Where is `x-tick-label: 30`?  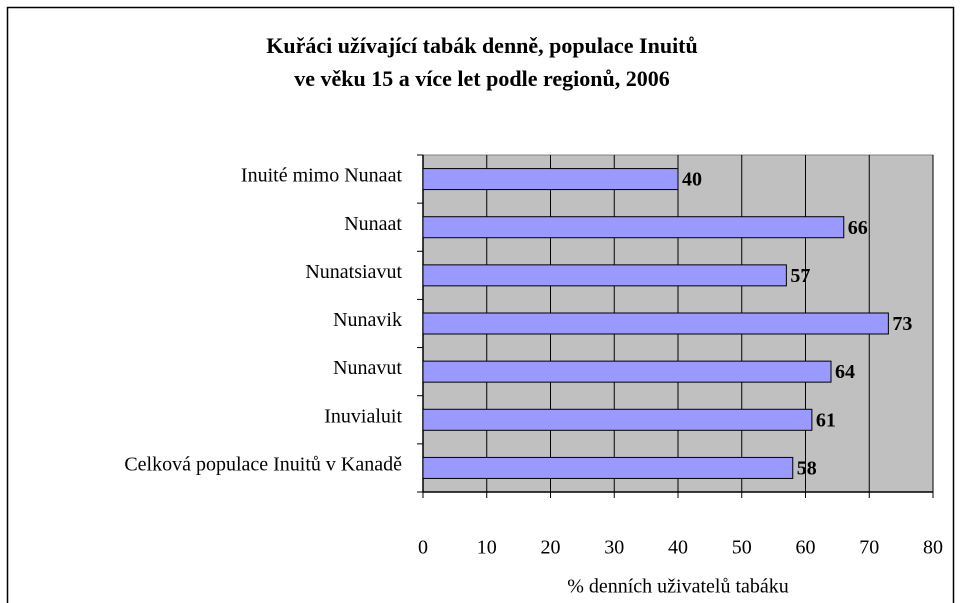
x-tick-label: 30 is located at coordinates (614, 548).